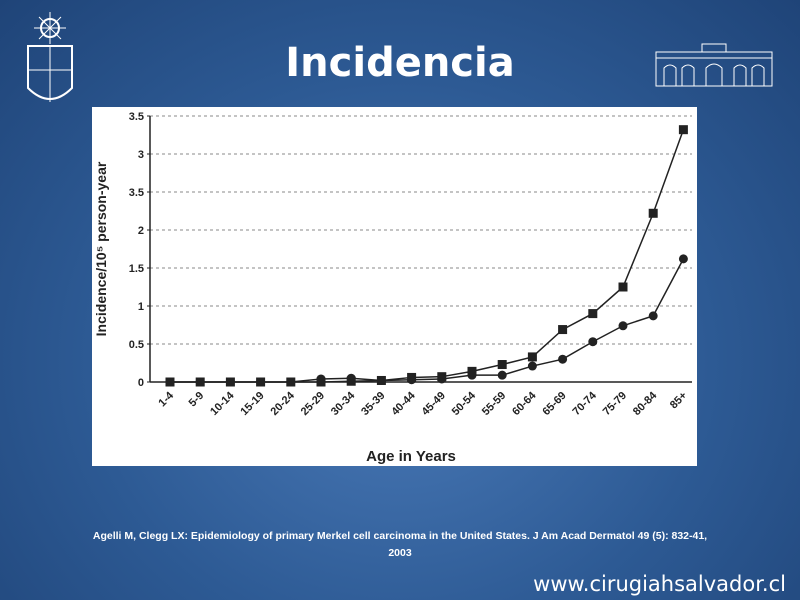 Image resolution: width=800 pixels, height=600 pixels. I want to click on x-tick-label: 40-44, so click(403, 403).